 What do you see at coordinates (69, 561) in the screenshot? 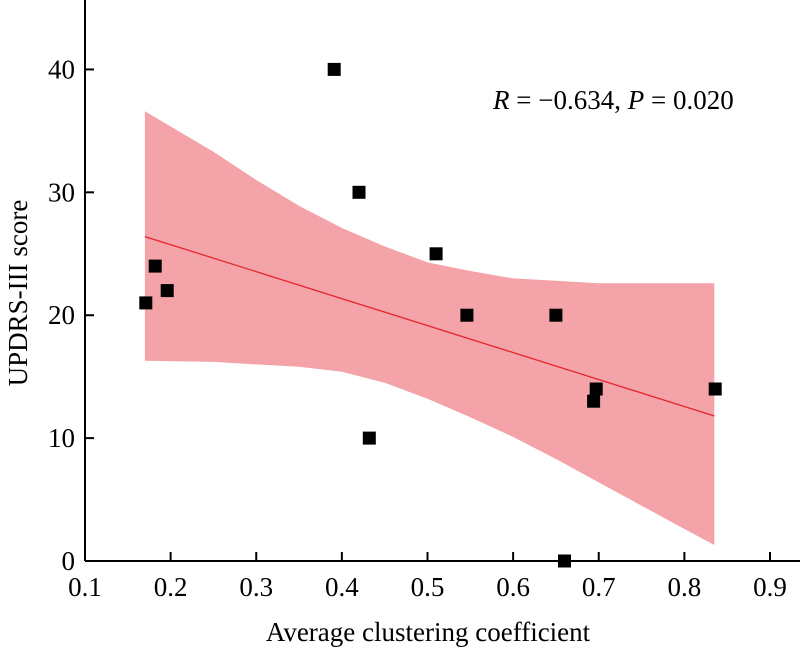
I see `y-tick-label: 0` at bounding box center [69, 561].